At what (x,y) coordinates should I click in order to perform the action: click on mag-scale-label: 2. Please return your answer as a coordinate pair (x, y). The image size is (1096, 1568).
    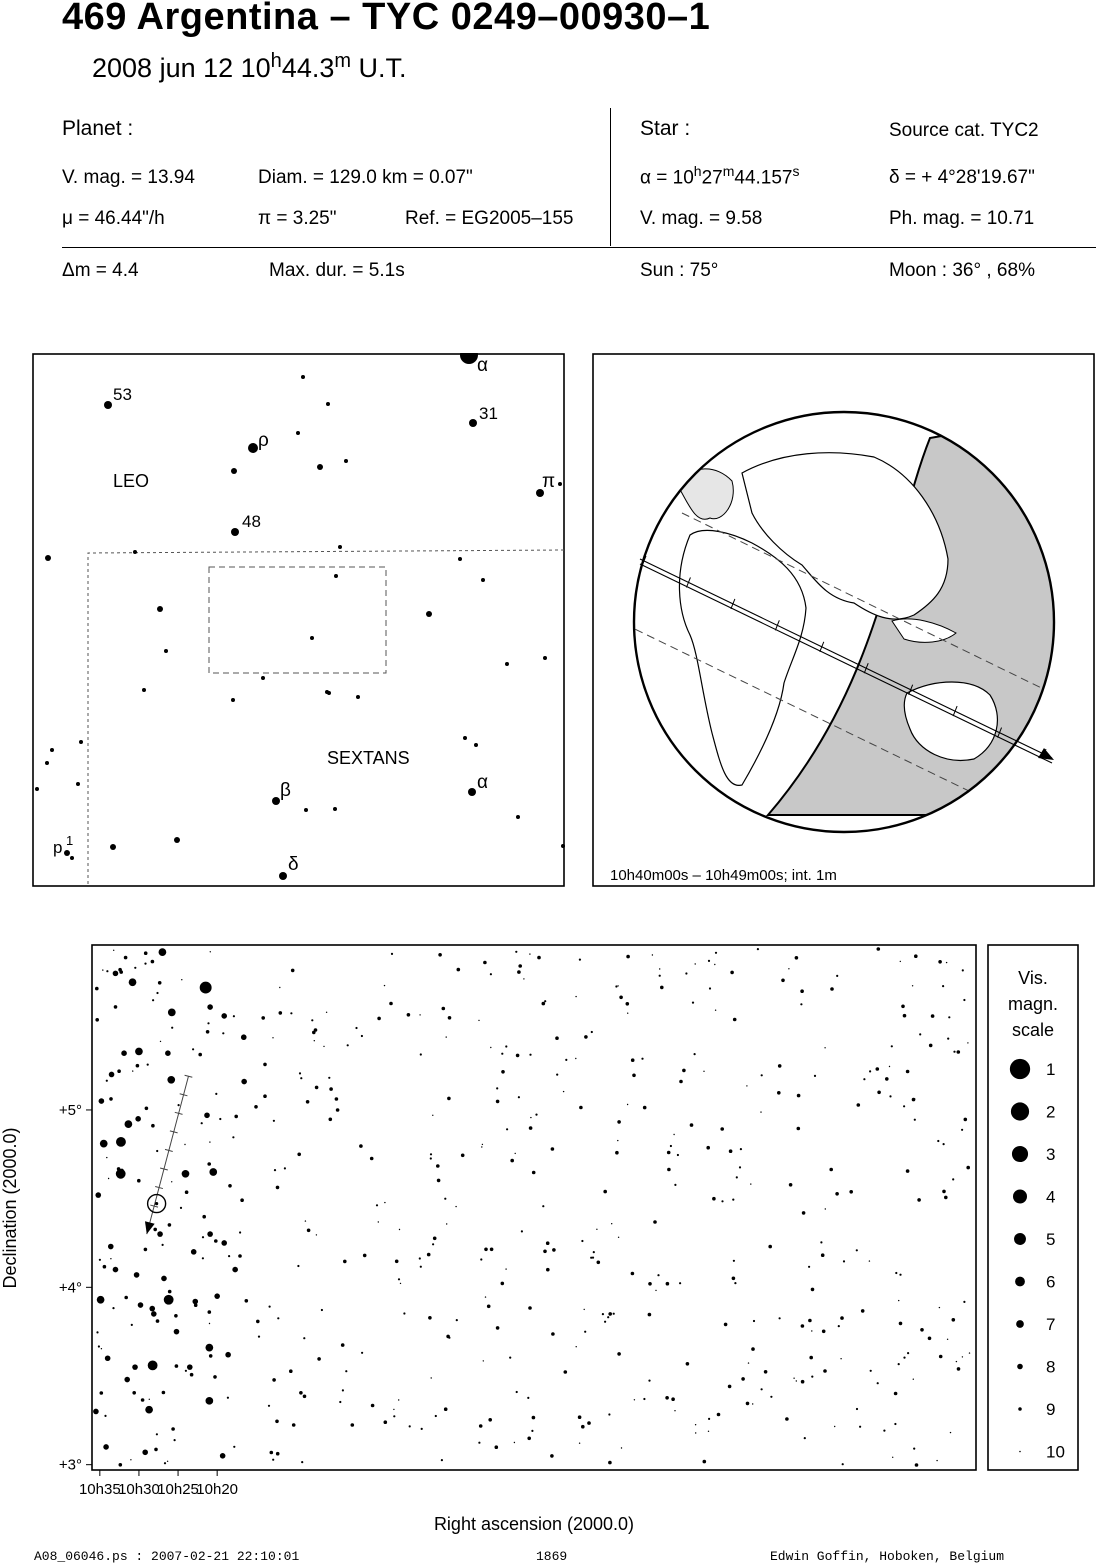
    Looking at the image, I should click on (1050, 1112).